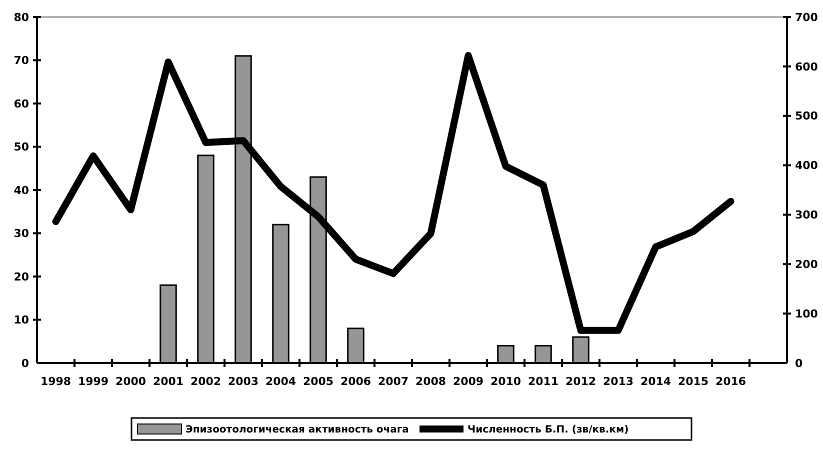 The image size is (823, 450). Describe the element at coordinates (56, 381) in the screenshot. I see `x-tick-label: 1998` at that location.